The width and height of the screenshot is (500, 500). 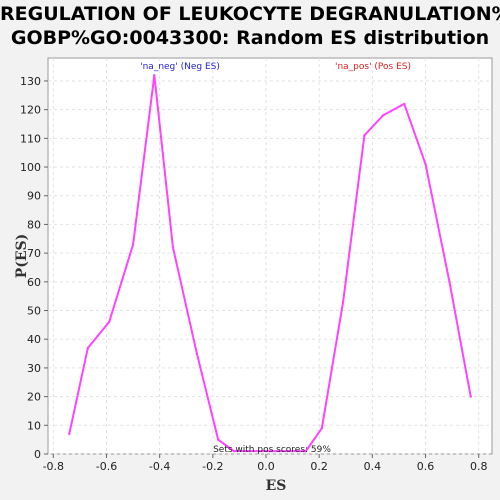 What do you see at coordinates (30, 138) in the screenshot?
I see `y-tick-label: 110` at bounding box center [30, 138].